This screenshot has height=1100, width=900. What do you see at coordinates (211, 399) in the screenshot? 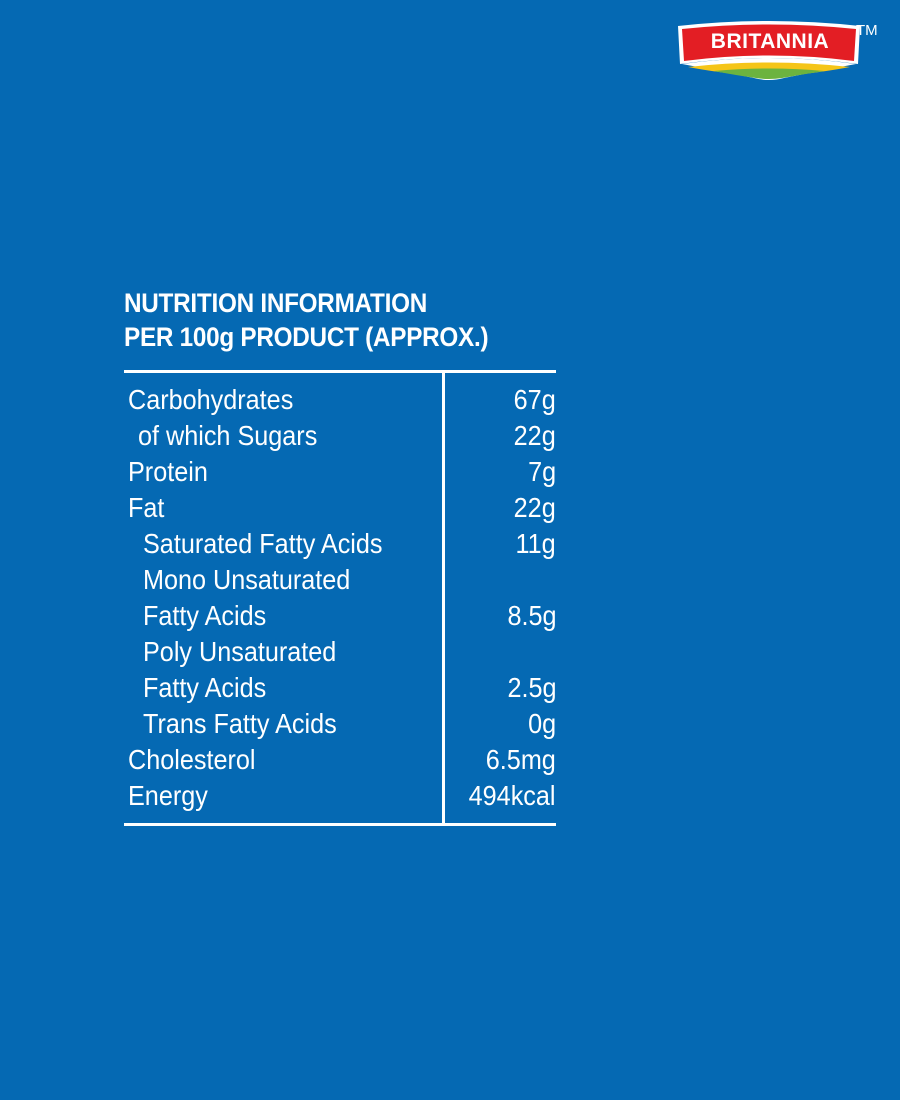
I see `row-label: Carbohydrates` at bounding box center [211, 399].